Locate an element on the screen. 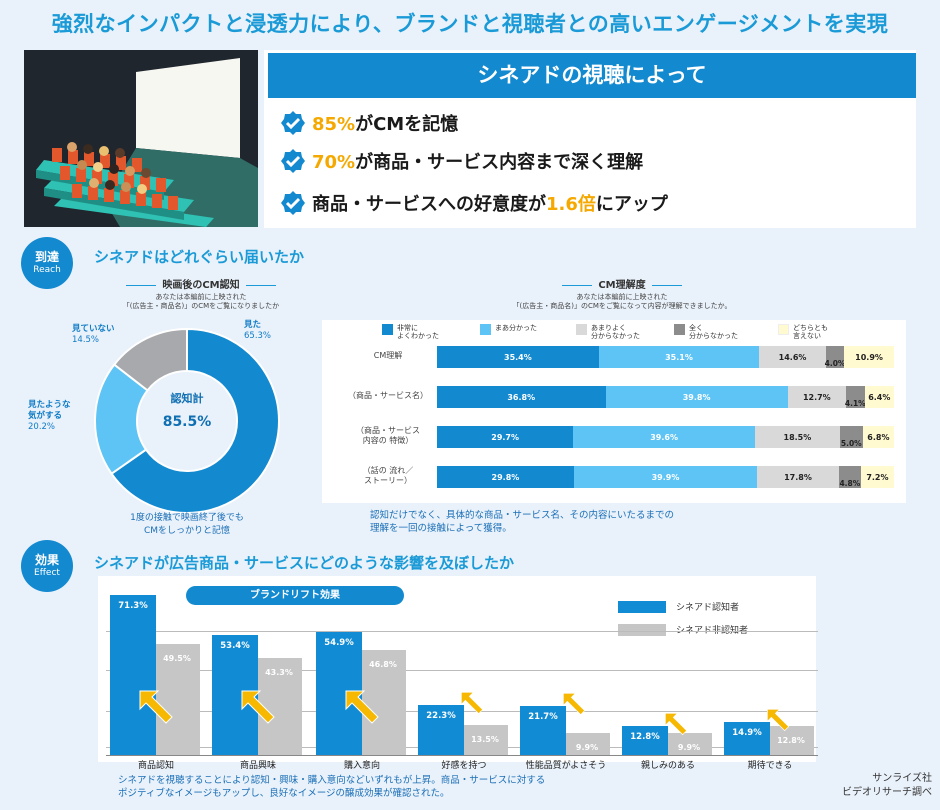  value-label-aware: 71.3% is located at coordinates (133, 606).